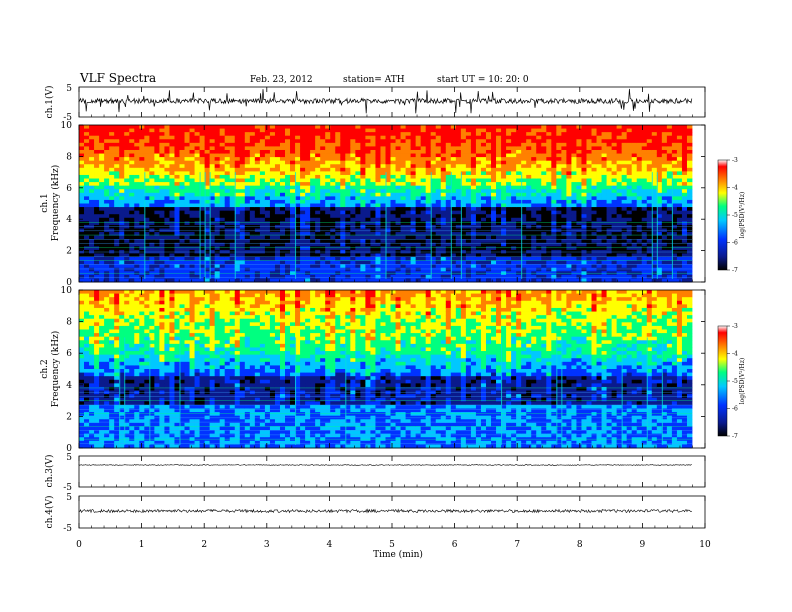  I want to click on ch1-waveform-trace, so click(385, 101).